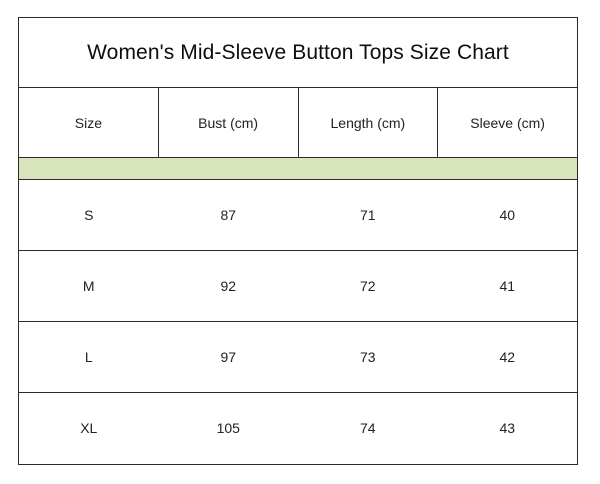 The width and height of the screenshot is (600, 484). I want to click on cell-sleeve: 42, so click(507, 357).